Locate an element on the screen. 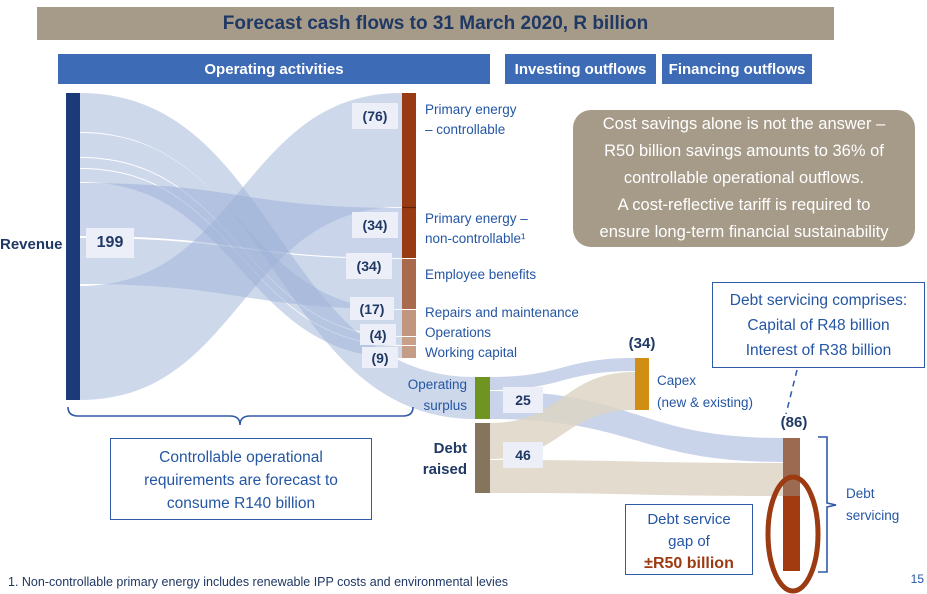 Image resolution: width=927 pixels, height=594 pixels. node-debt_raised is located at coordinates (482, 458).